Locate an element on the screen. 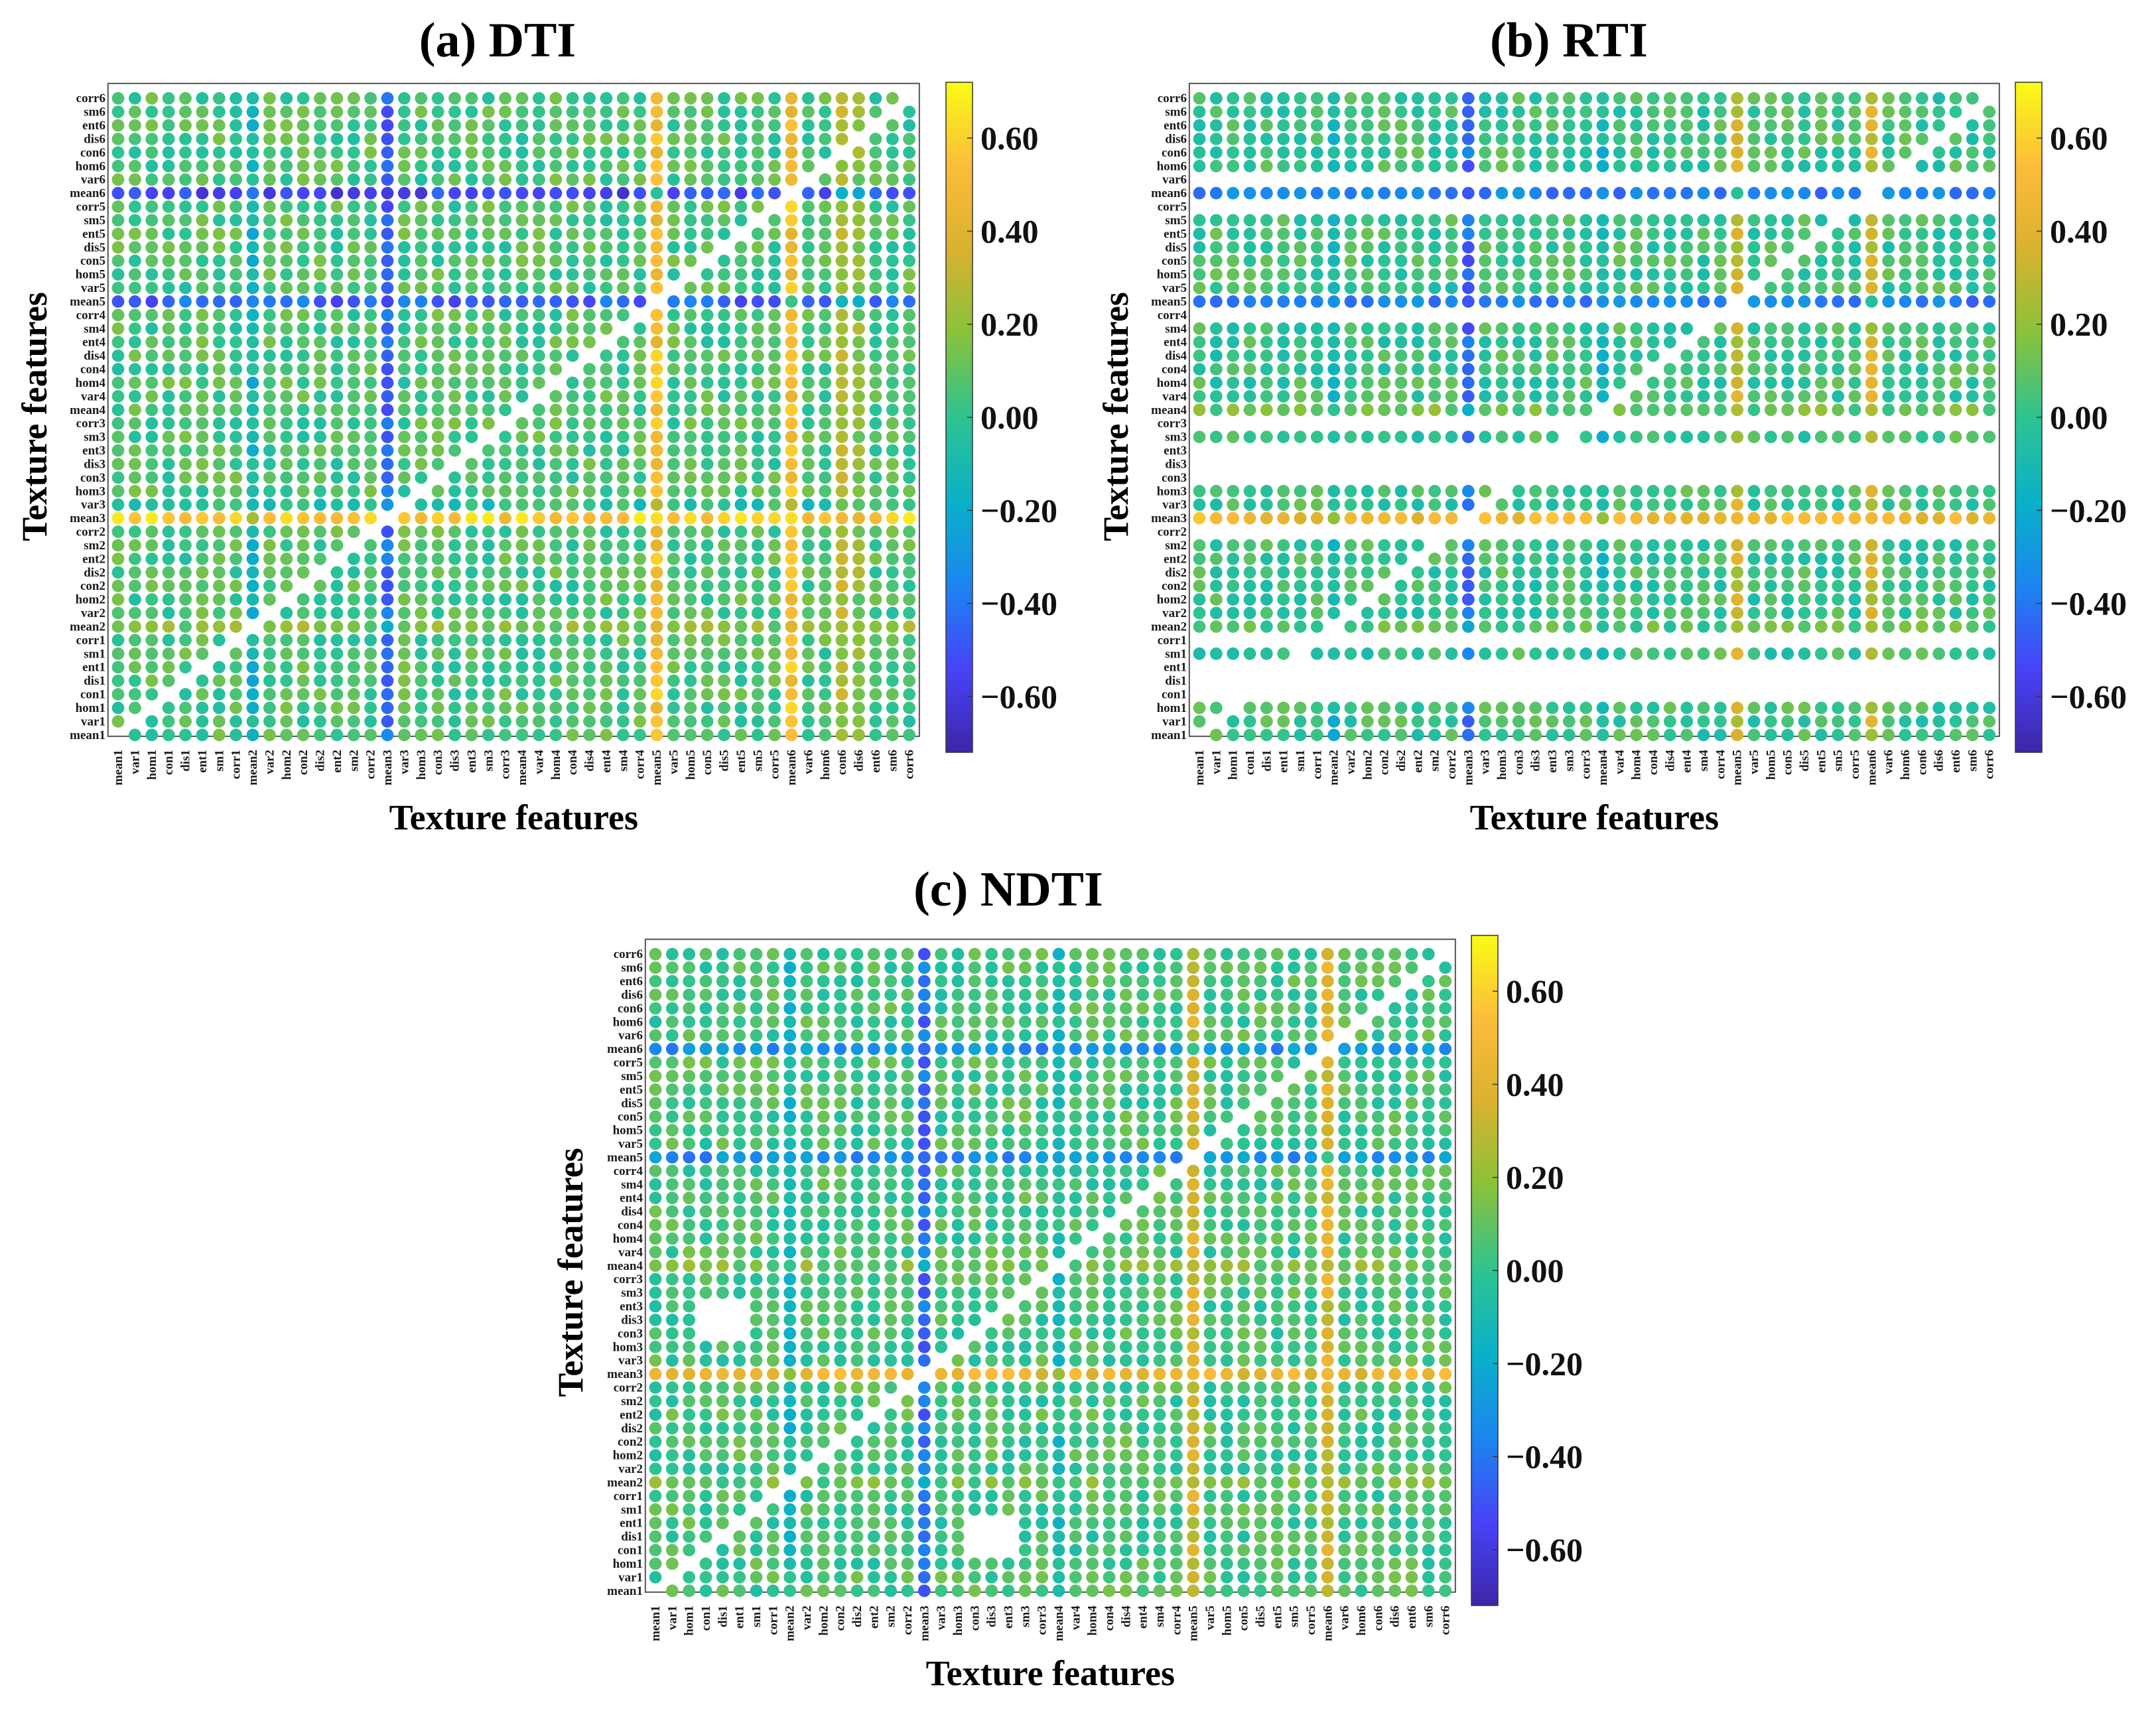 Image resolution: width=2156 pixels, height=1709 pixels. cell-hom2-hom3 is located at coordinates (421, 599).